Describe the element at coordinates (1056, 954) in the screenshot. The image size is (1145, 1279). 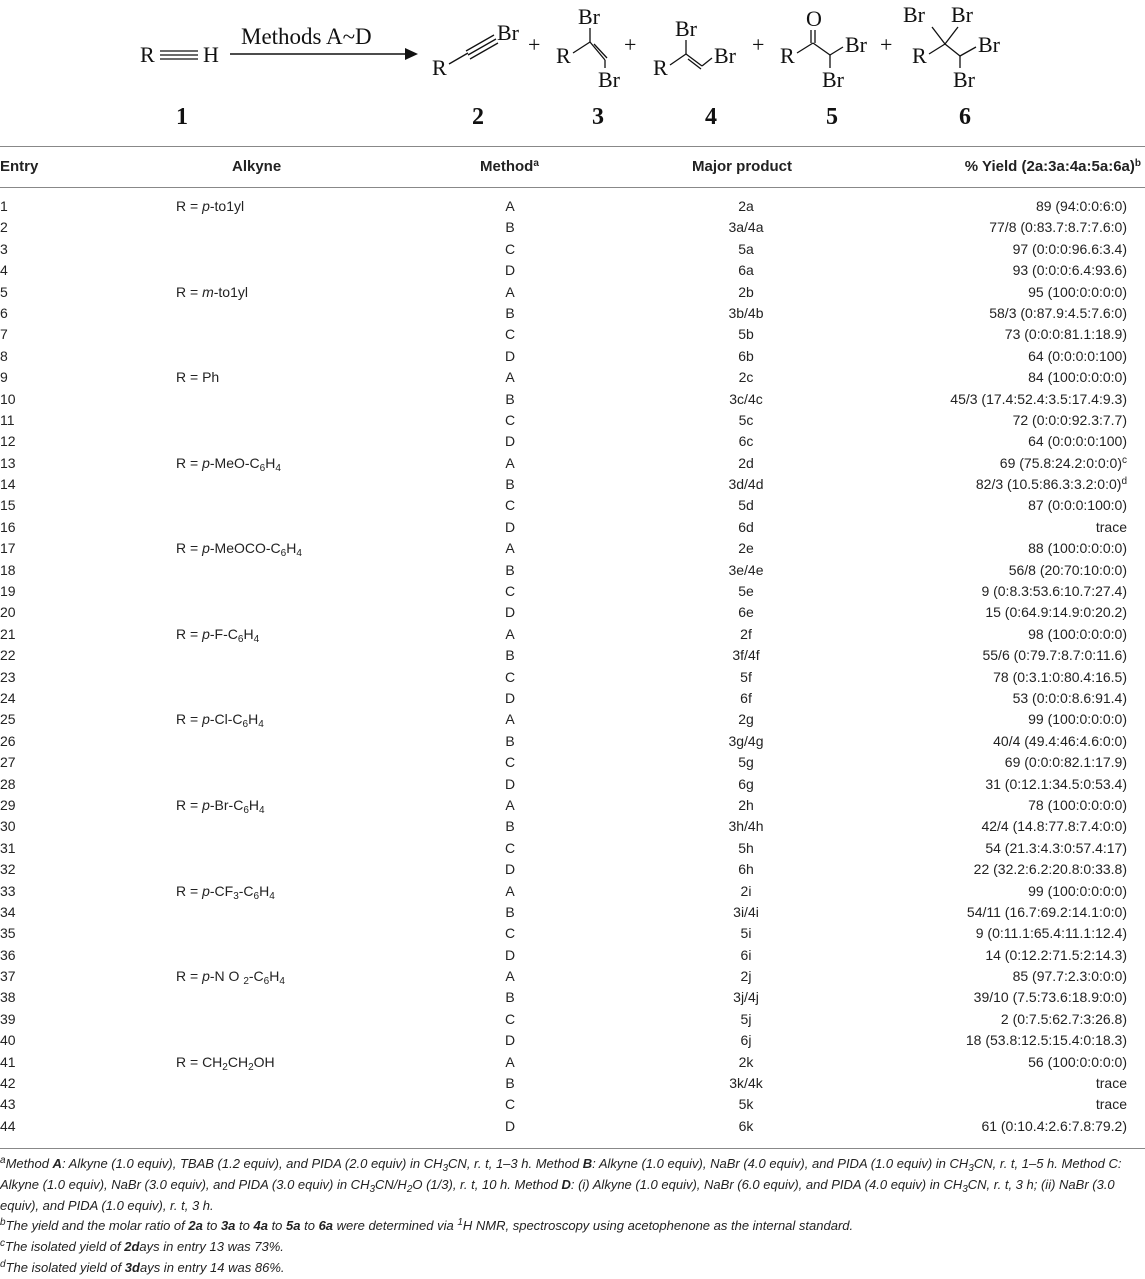
I see `cell-yield: 14 (0:12.2:71.5:2:14.3)` at that location.